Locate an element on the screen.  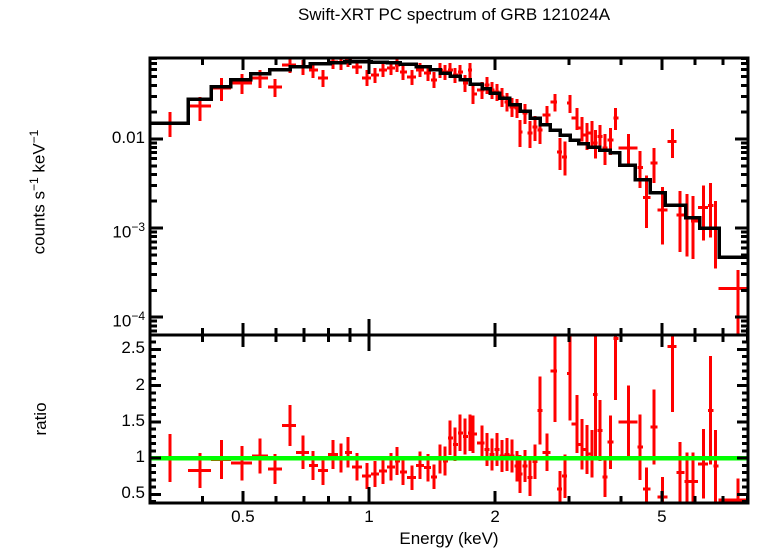
tick-label: 10−3 is located at coordinates (102, 230).